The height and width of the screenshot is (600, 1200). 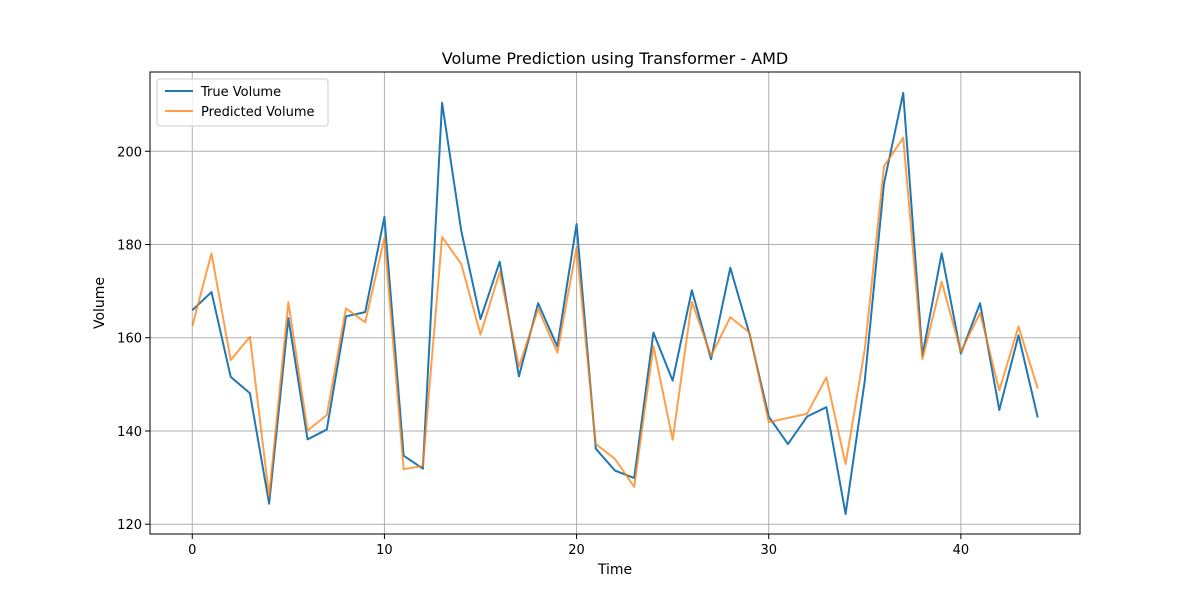 I want to click on y-tick-label: 160, so click(x=129, y=339).